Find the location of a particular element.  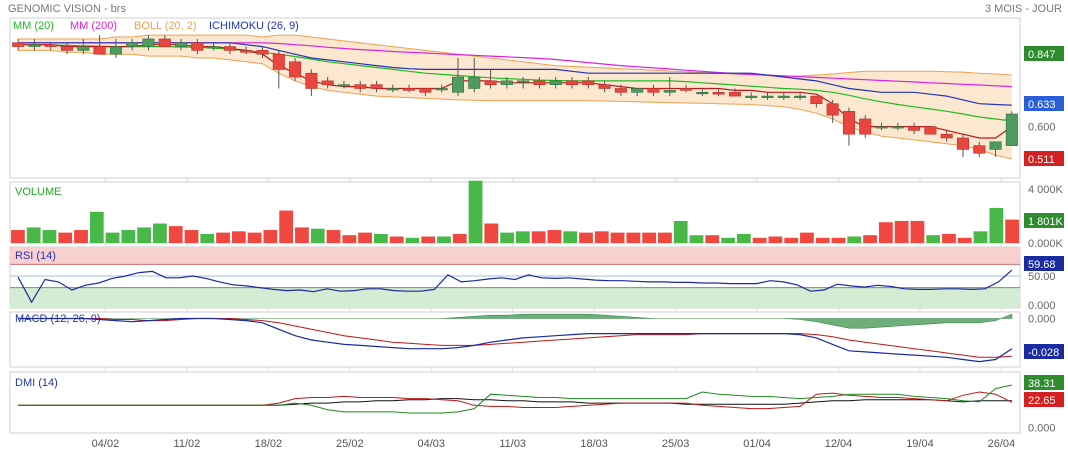

x-tick-label: 04/03 is located at coordinates (431, 444).